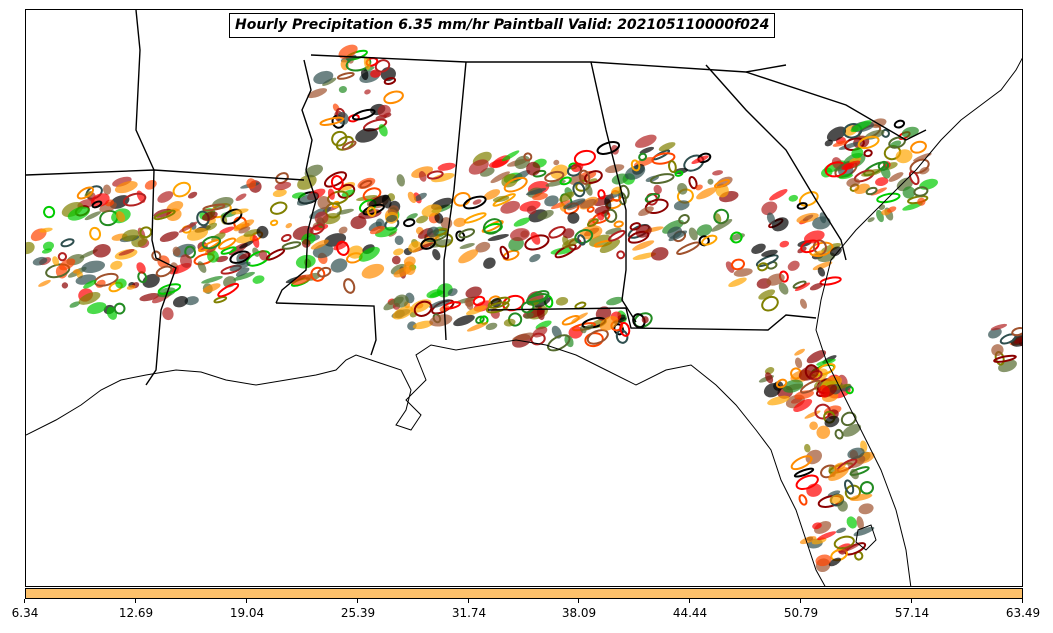 Image resolution: width=1053 pixels, height=633 pixels. I want to click on colorbar, so click(524, 593).